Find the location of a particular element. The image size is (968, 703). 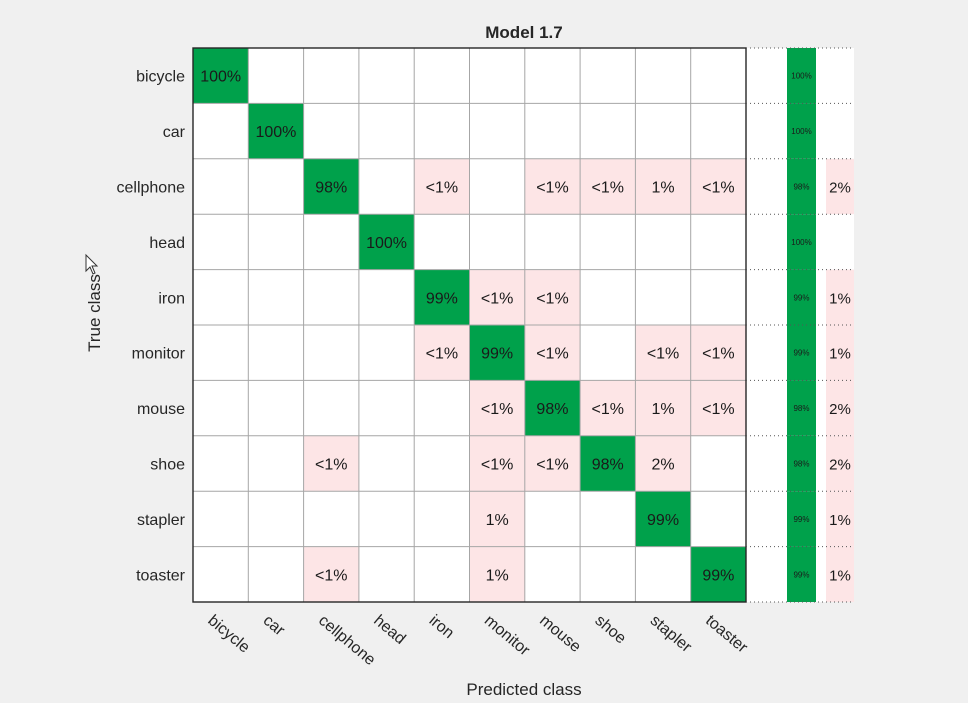

cell-value-label: 2% is located at coordinates (662, 465).